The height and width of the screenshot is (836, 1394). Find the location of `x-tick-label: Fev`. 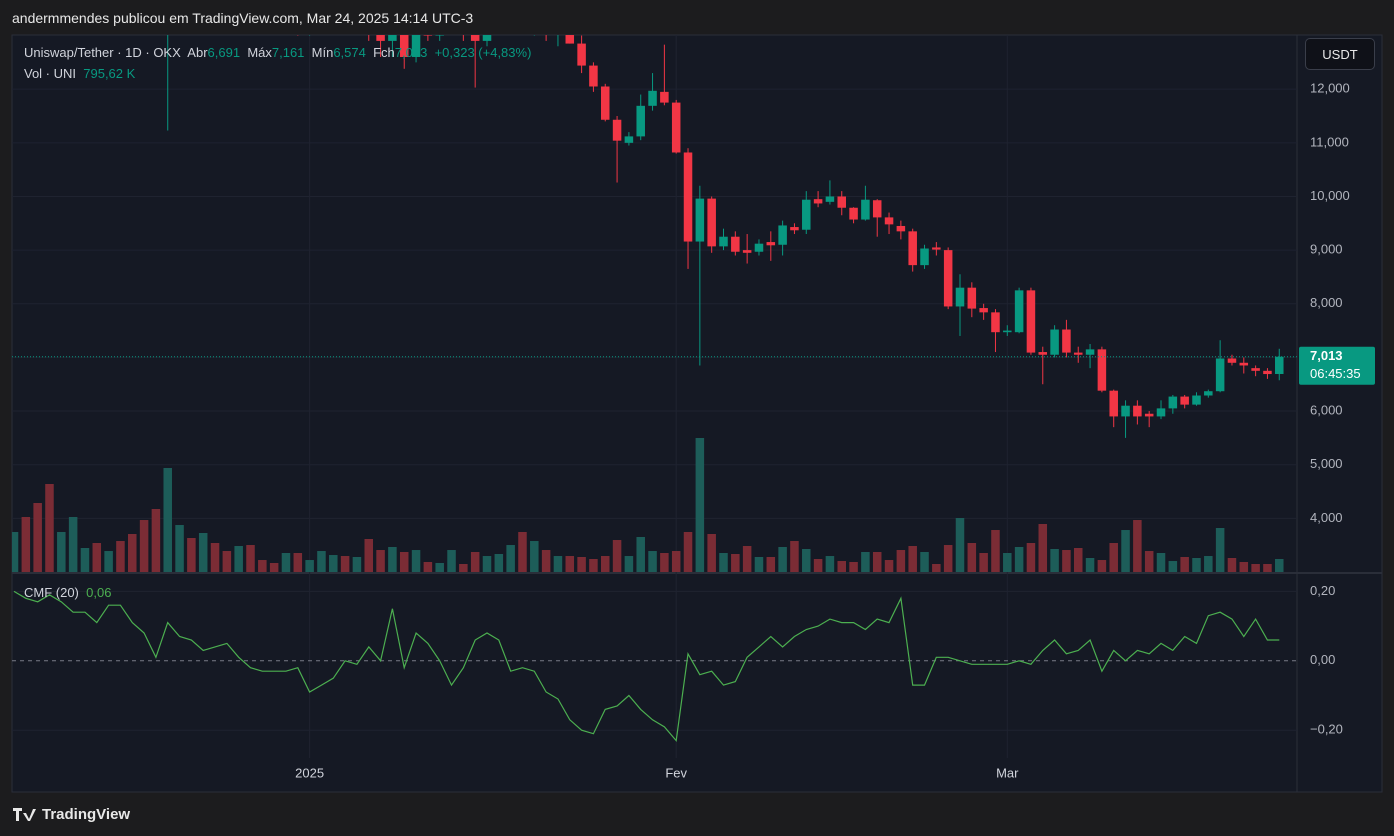

x-tick-label: Fev is located at coordinates (676, 772).